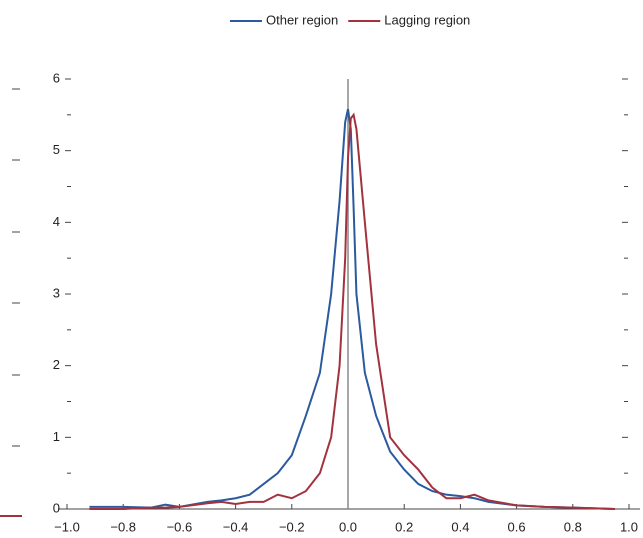  I want to click on x-tick-label: −0.2, so click(292, 526).